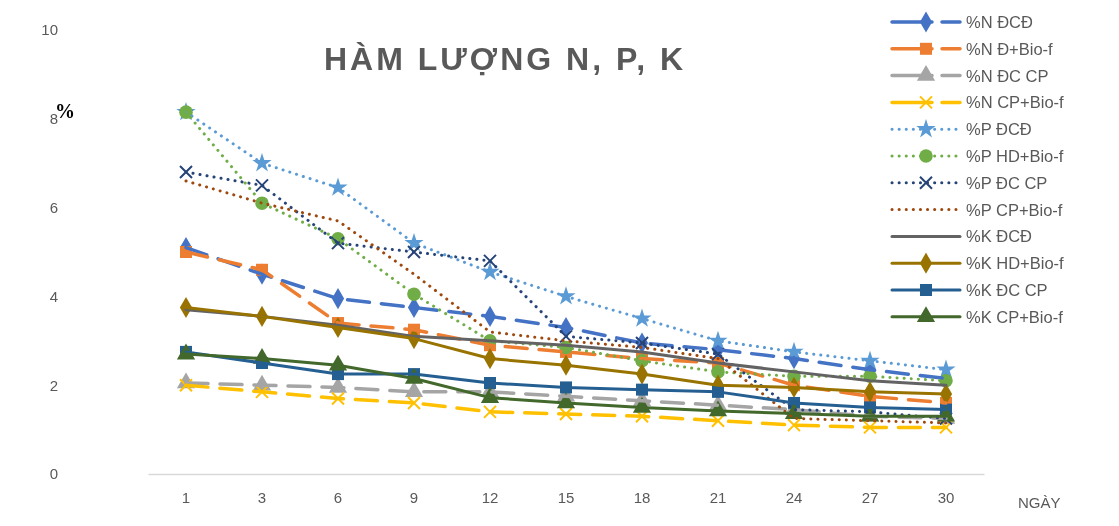 The image size is (1119, 526). What do you see at coordinates (999, 22) in the screenshot?
I see `legend-label: %N ĐCĐ` at bounding box center [999, 22].